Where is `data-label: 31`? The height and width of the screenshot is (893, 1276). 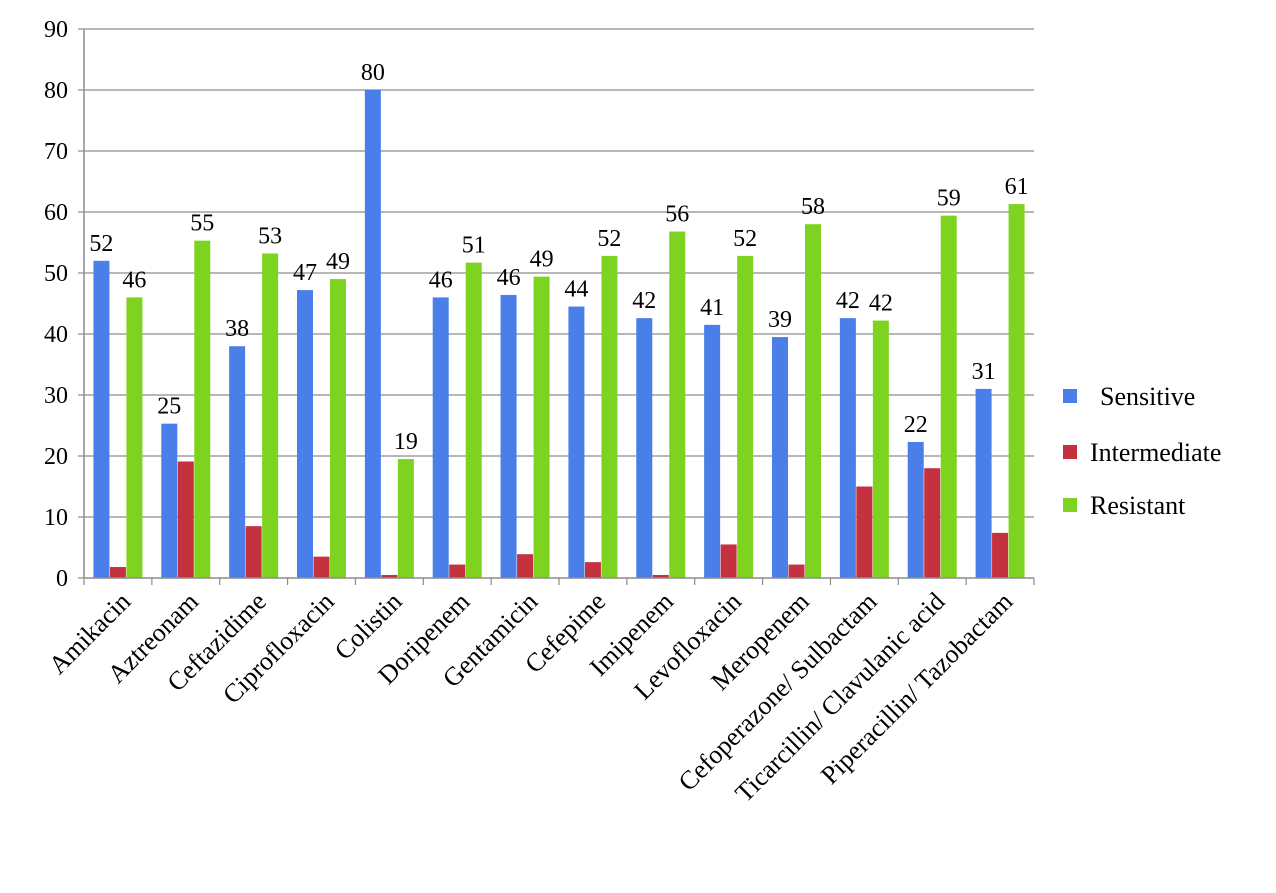
data-label: 31 is located at coordinates (984, 372).